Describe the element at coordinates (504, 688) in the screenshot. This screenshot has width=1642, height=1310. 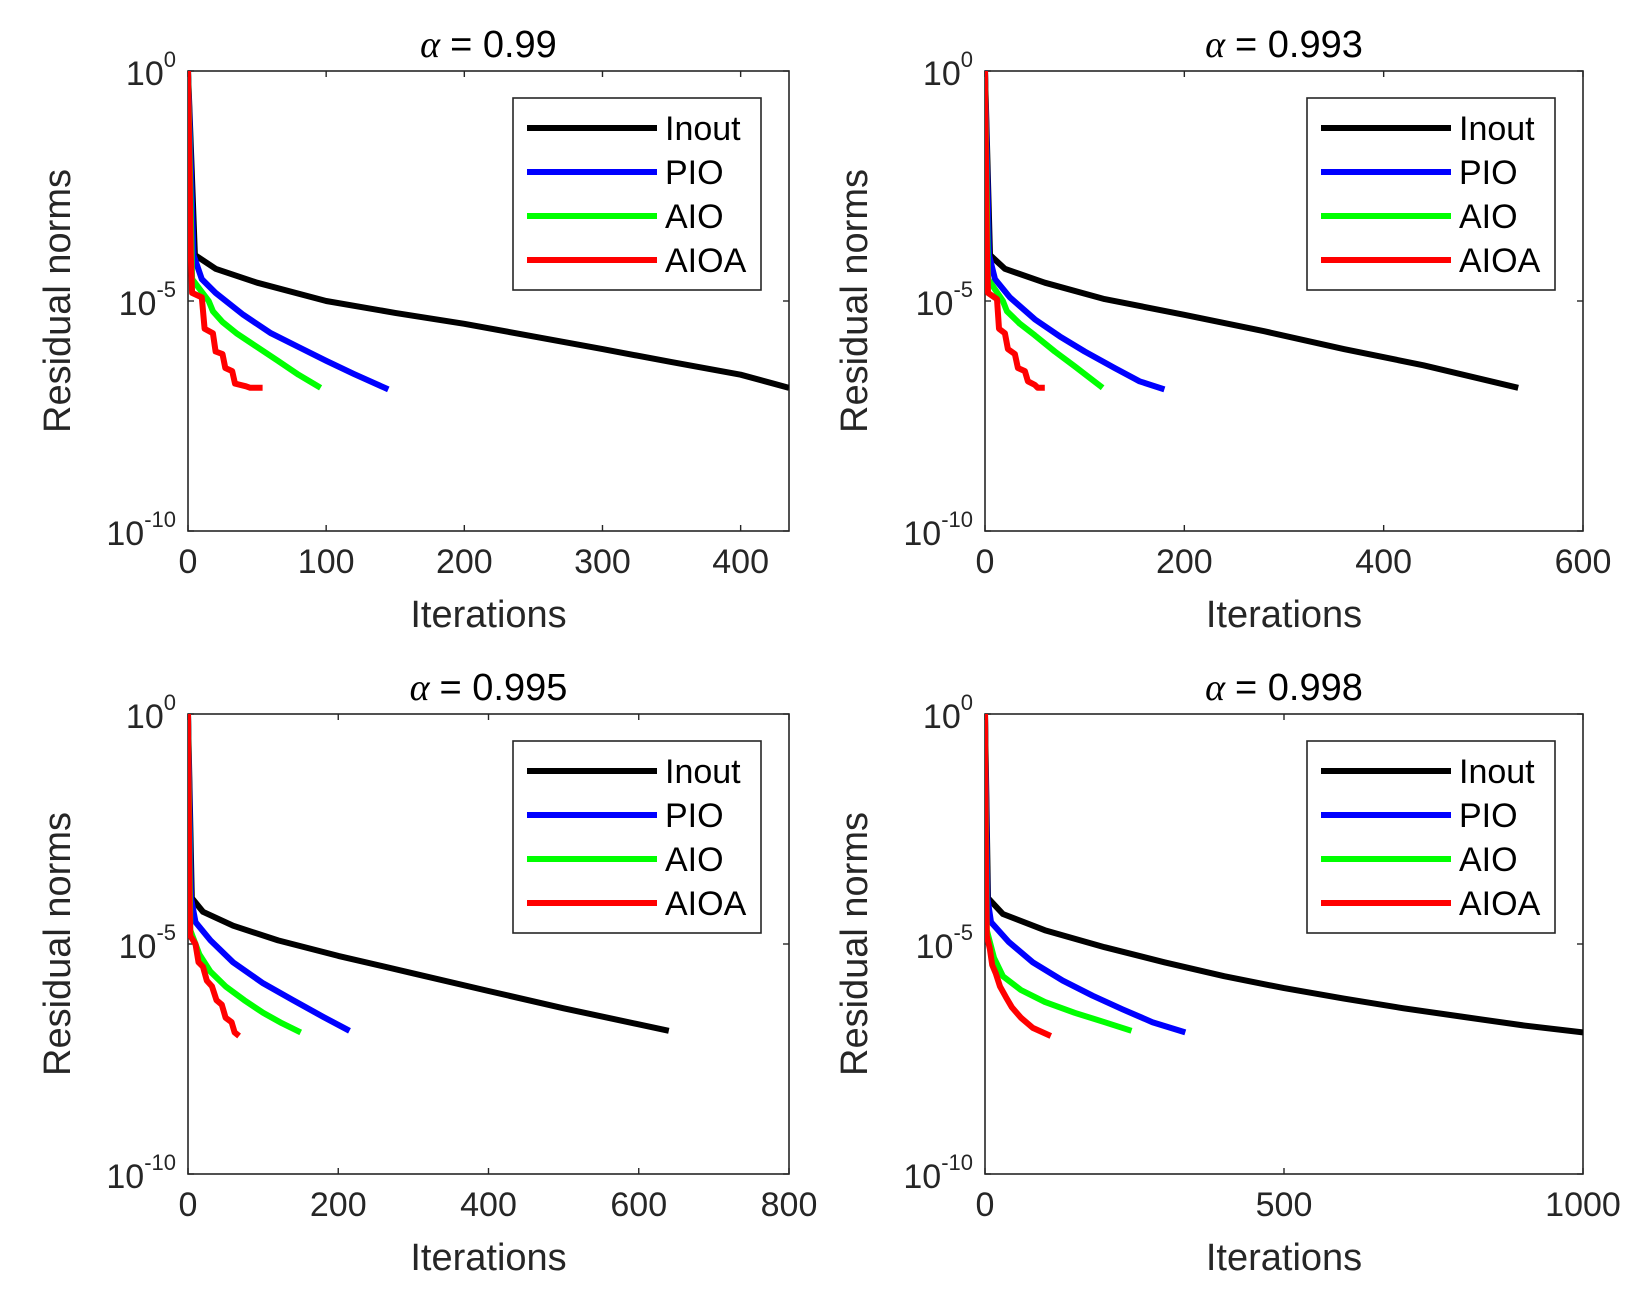
I see `title-value: = 0.995` at that location.